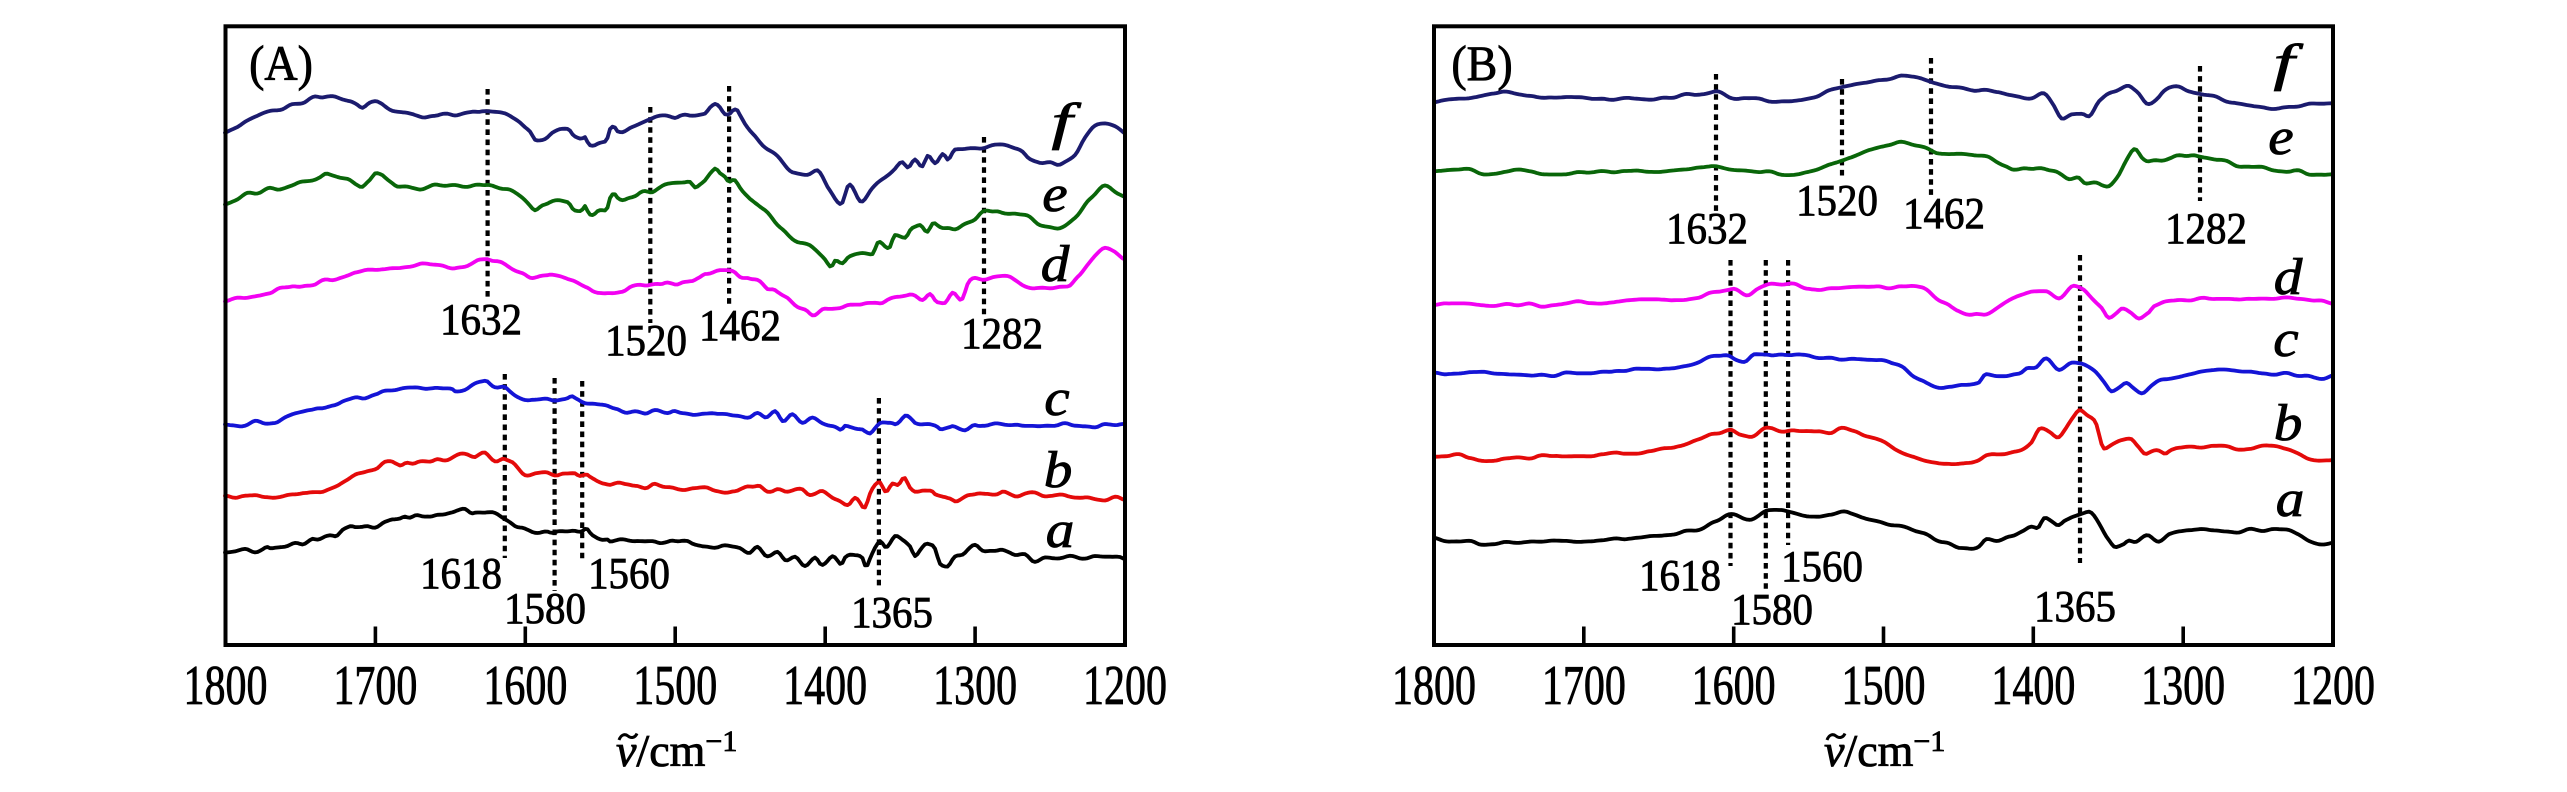 The image size is (2567, 792). Describe the element at coordinates (1481, 63) in the screenshot. I see `svg-text: (B)` at that location.